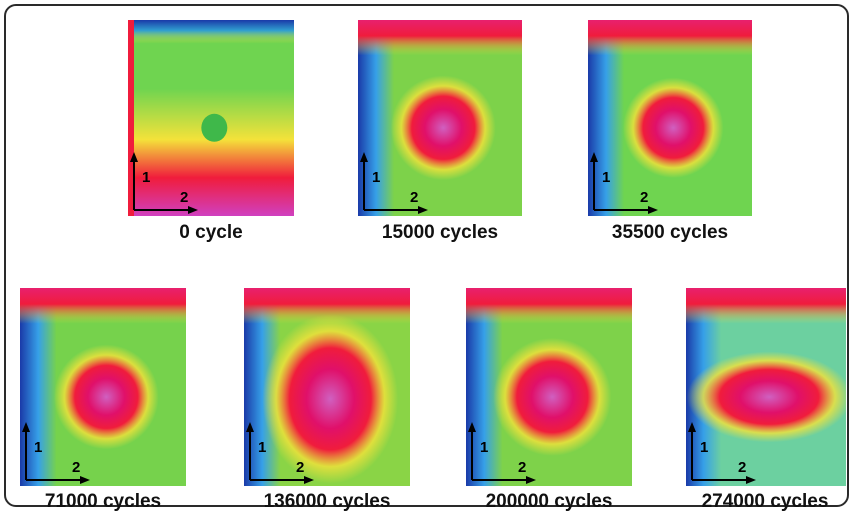 The width and height of the screenshot is (857, 515). Describe the element at coordinates (327, 501) in the screenshot. I see `panel-caption: 136000 cycles` at that location.